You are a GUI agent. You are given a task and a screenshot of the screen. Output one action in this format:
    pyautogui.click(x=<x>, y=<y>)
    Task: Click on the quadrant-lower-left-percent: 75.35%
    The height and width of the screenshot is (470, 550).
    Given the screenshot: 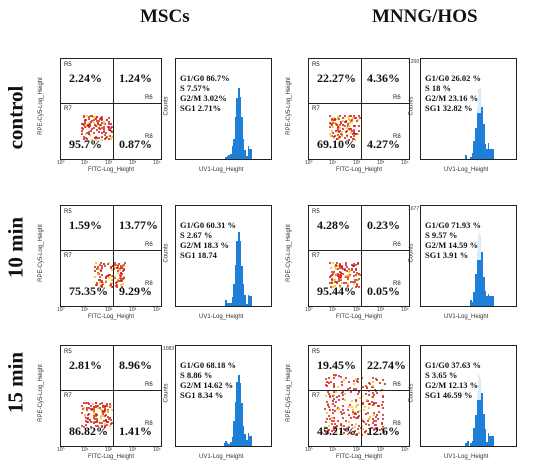 What is the action you would take?
    pyautogui.click(x=88, y=291)
    